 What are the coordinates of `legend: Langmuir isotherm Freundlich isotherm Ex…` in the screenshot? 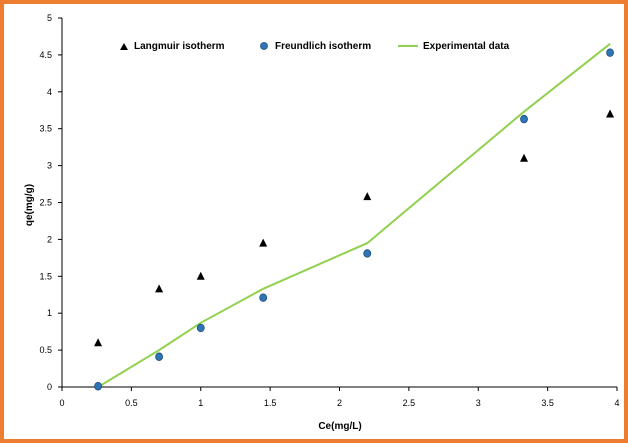 It's located at (315, 46).